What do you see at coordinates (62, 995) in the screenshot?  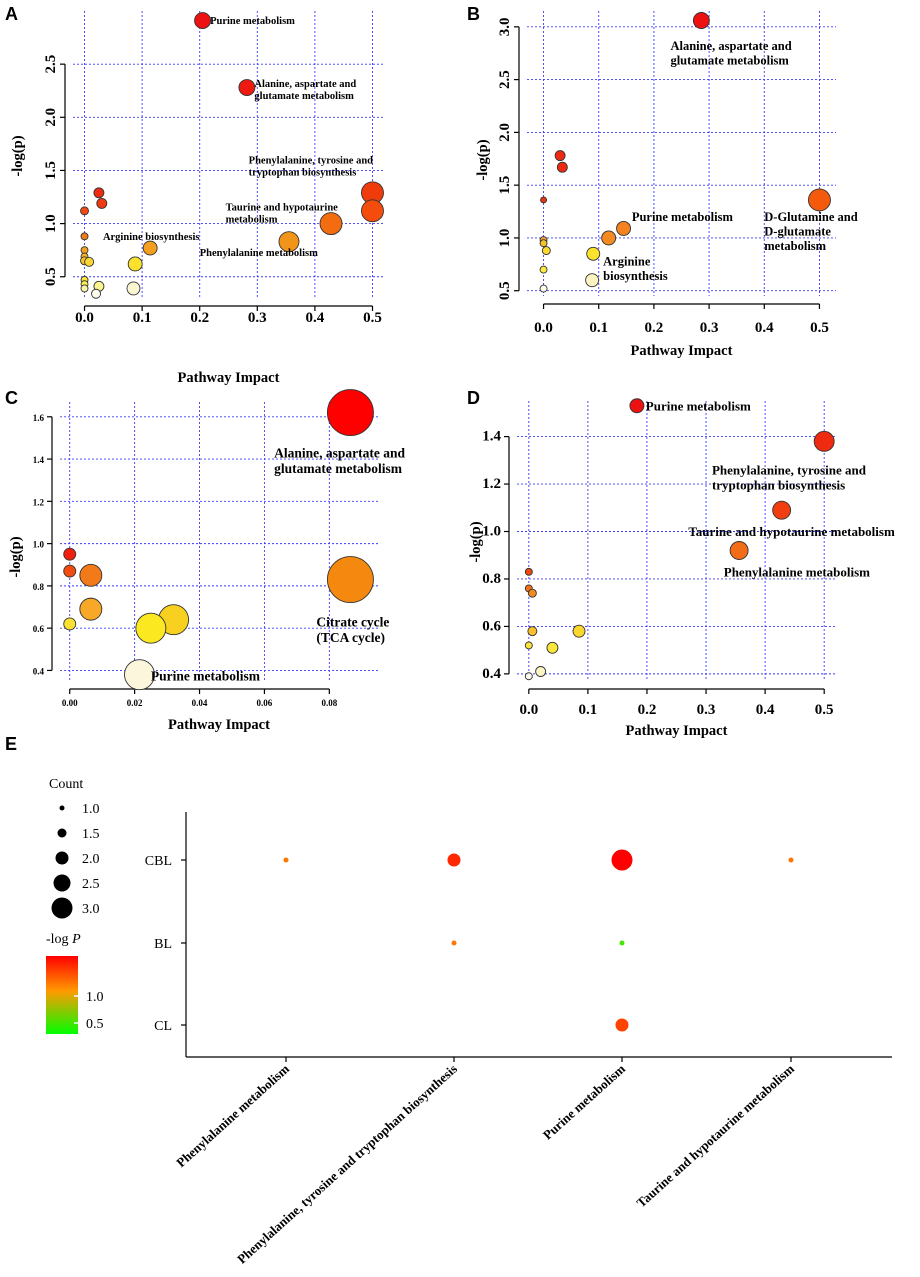 I see `panel-e-color-legend-bar` at bounding box center [62, 995].